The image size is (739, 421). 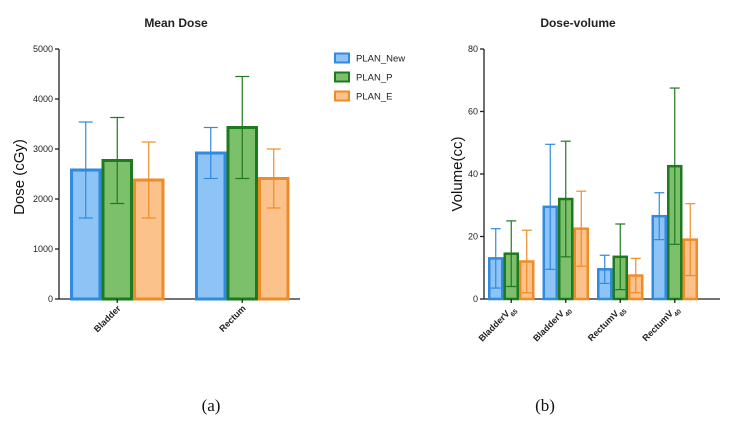 I want to click on y-axis-label: Dose (cGy), so click(x=19, y=177).